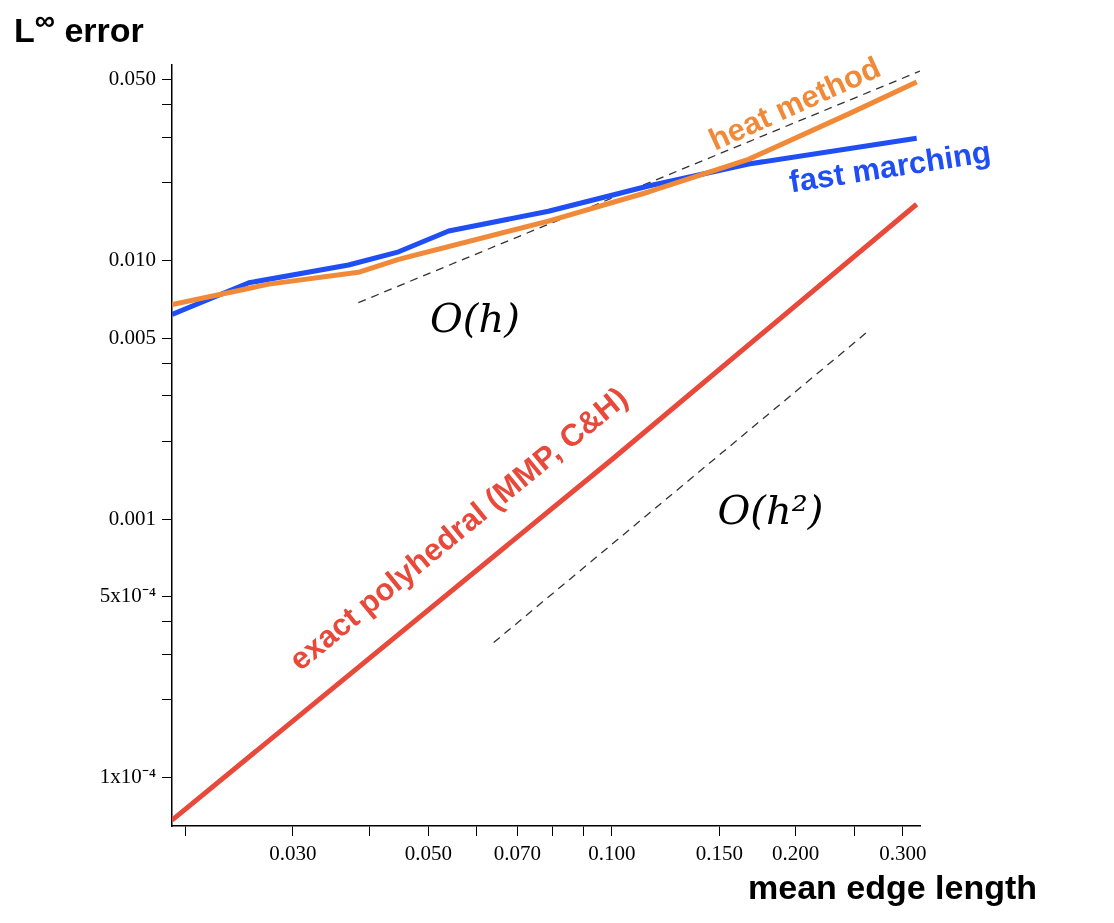  What do you see at coordinates (890, 166) in the screenshot?
I see `text: fast marching` at bounding box center [890, 166].